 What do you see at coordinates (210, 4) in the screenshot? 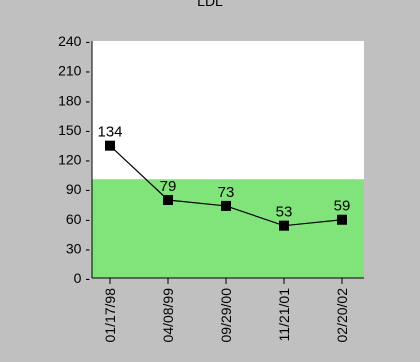
I see `chart-title: LDL` at bounding box center [210, 4].